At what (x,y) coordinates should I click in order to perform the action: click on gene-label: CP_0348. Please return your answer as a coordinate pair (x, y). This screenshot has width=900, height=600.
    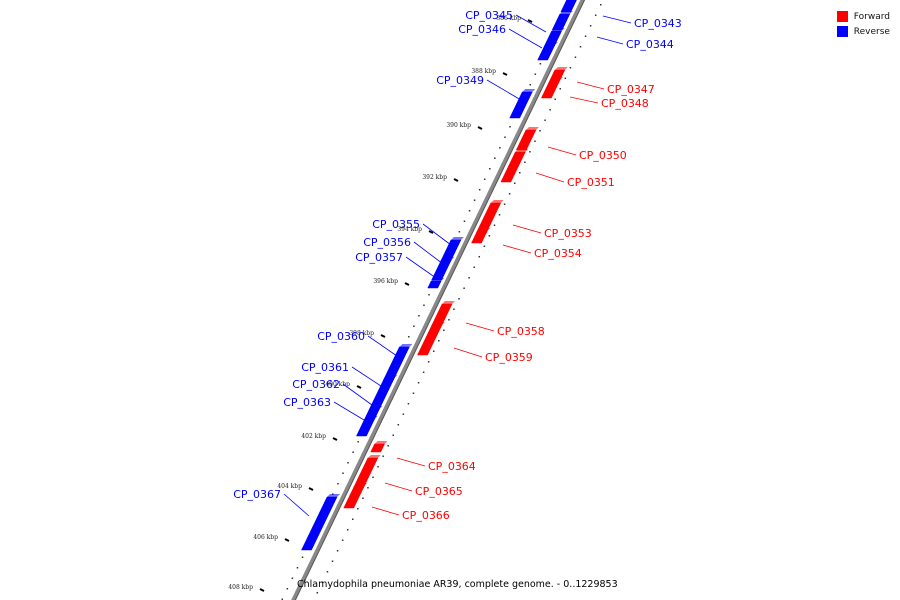
    Looking at the image, I should click on (625, 103).